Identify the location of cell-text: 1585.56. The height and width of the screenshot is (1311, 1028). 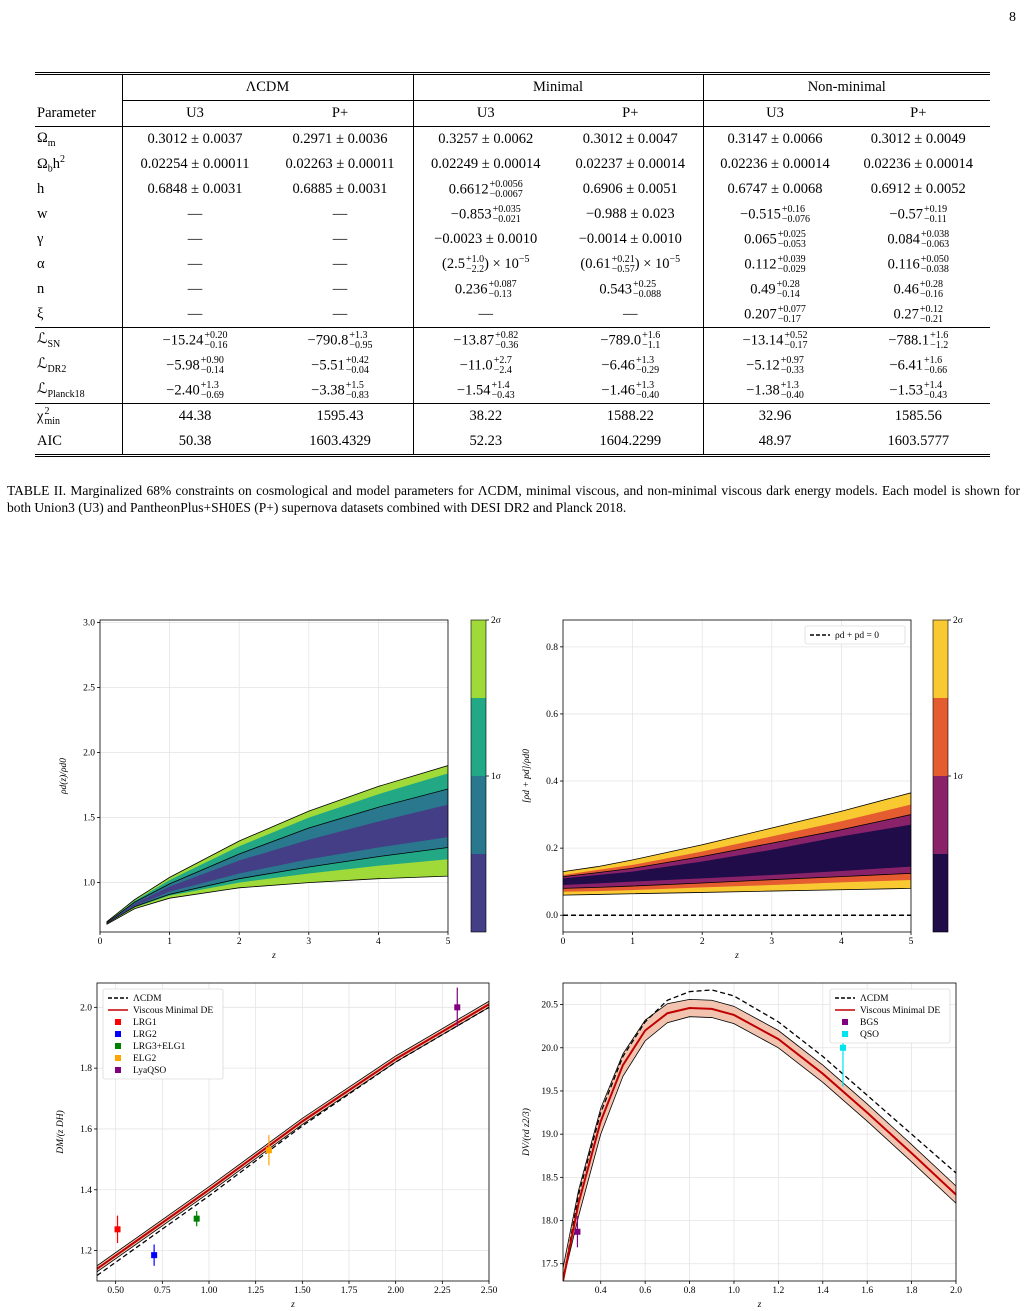
(918, 416).